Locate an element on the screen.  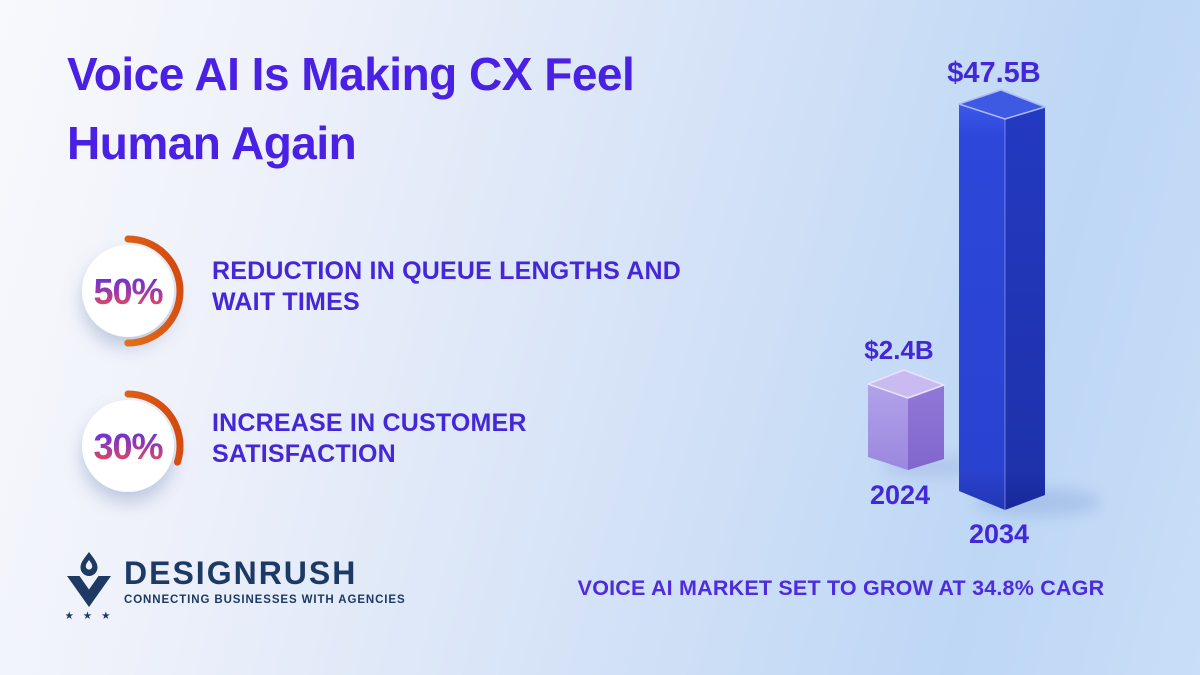
title-line-1: Voice AI Is Making CX Feel is located at coordinates (351, 74).